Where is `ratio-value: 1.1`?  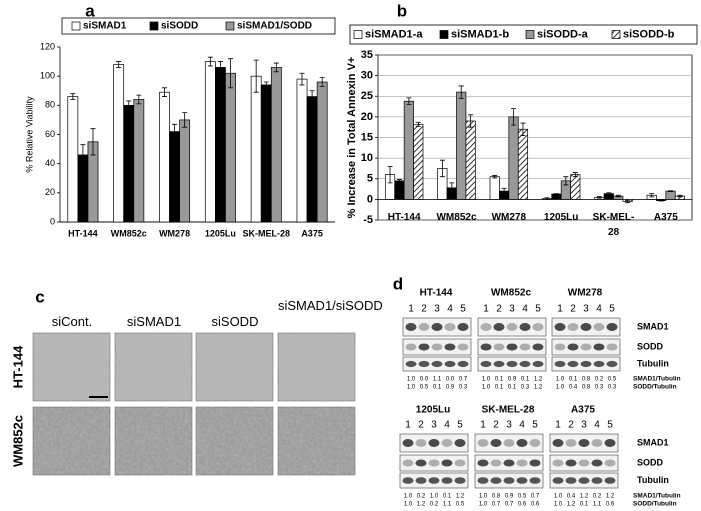 ratio-value: 1.1 is located at coordinates (437, 380).